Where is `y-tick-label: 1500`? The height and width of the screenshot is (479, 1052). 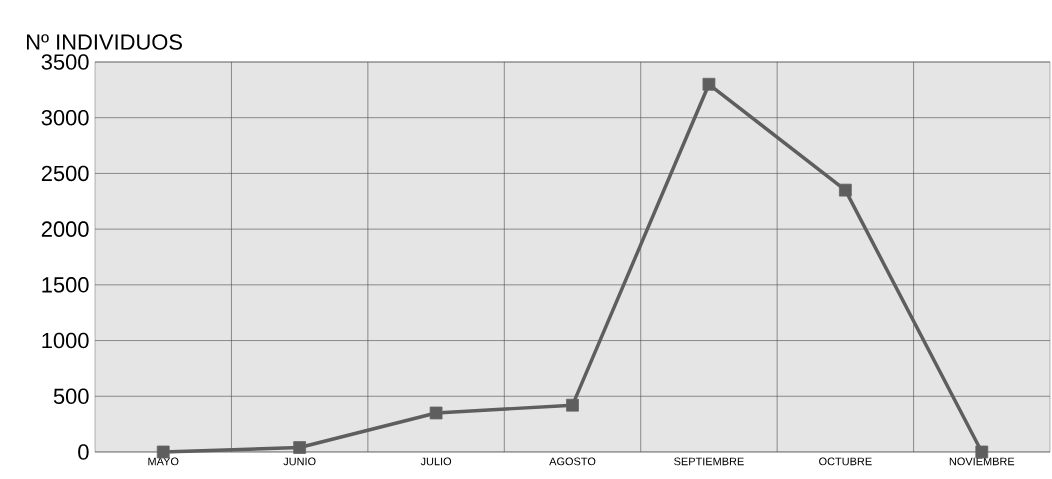
y-tick-label: 1500 is located at coordinates (65, 285).